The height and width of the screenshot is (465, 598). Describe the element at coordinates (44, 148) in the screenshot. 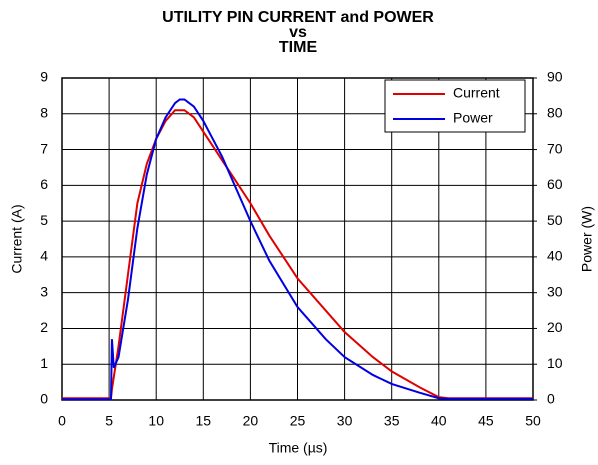

I see `y-tick-label: 7` at that location.